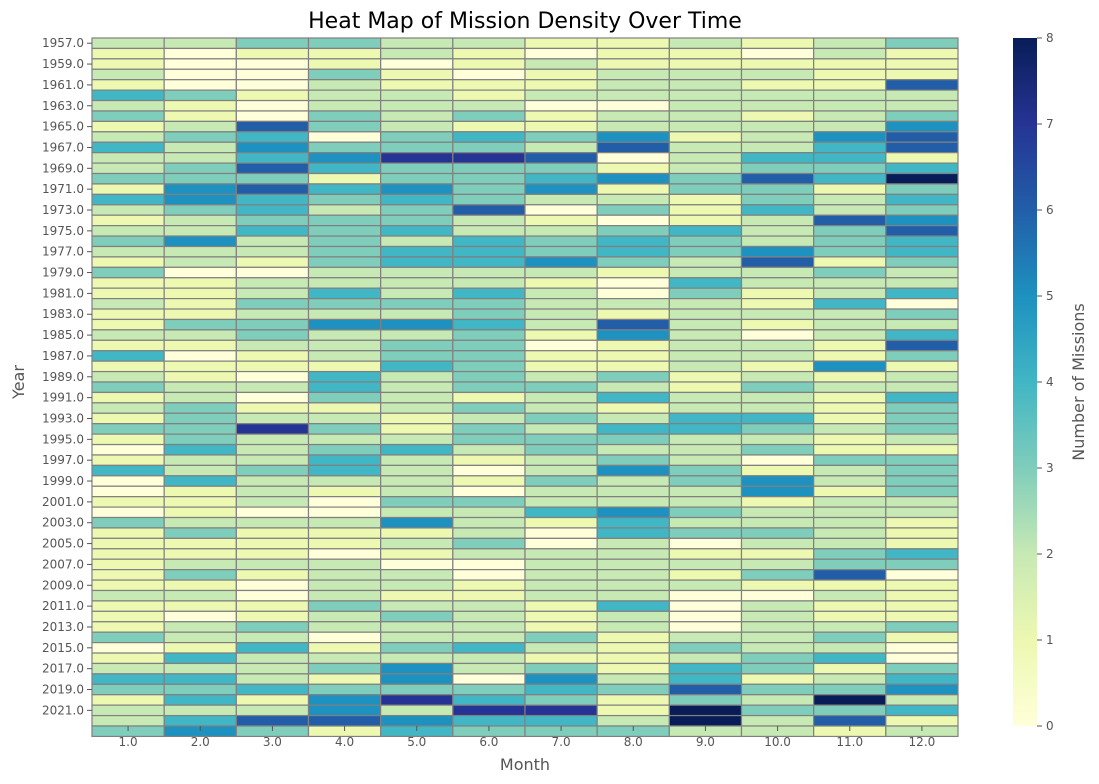 This screenshot has width=1099, height=784. I want to click on y-tick-label: 1959.0, so click(63, 64).